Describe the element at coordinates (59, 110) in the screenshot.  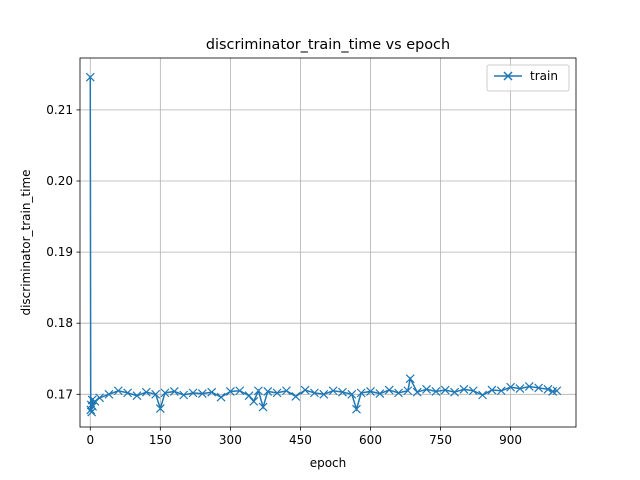
I see `y-tick-label: 0.21` at that location.